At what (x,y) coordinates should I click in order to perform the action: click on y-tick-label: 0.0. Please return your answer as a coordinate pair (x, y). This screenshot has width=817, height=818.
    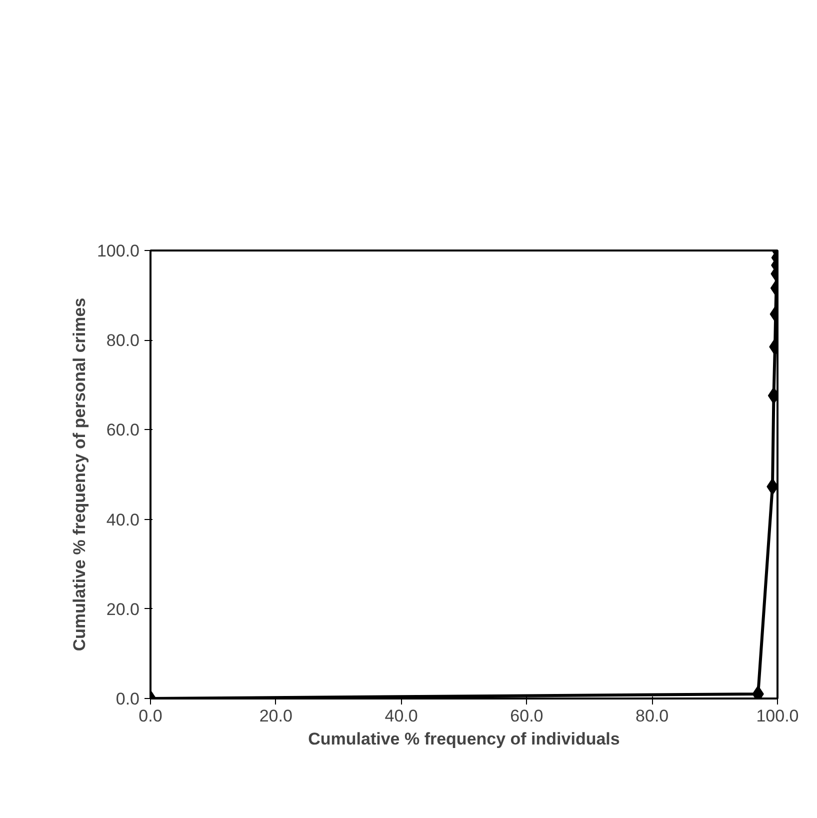
    Looking at the image, I should click on (128, 699).